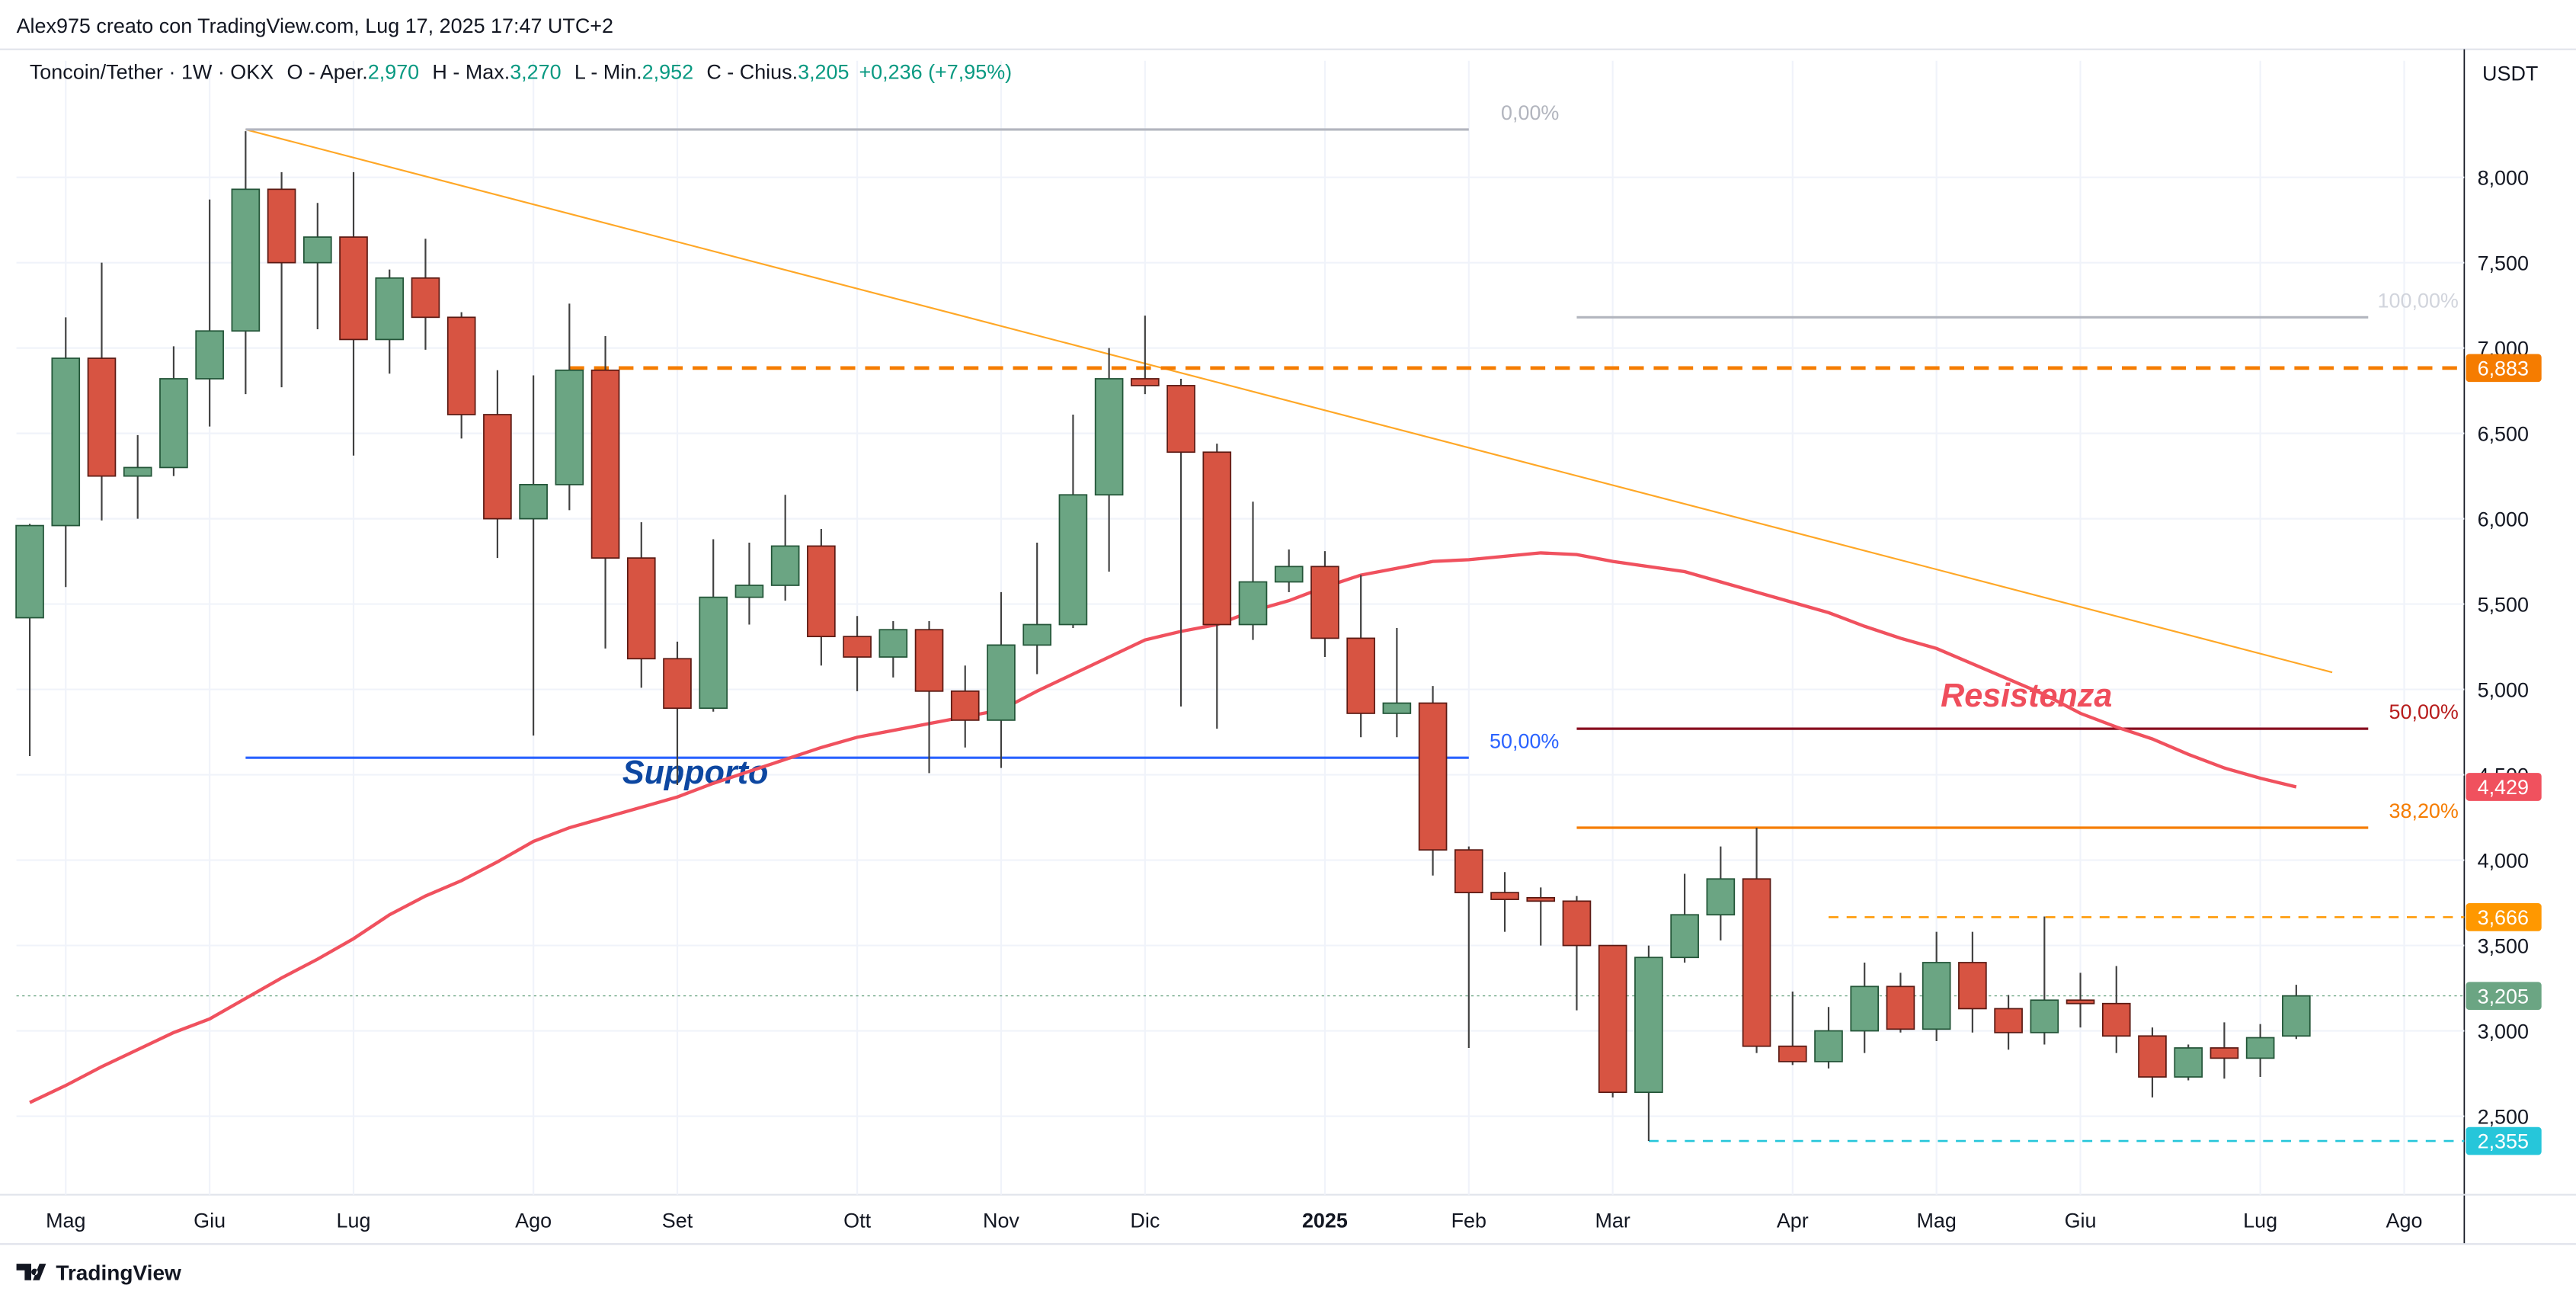 The image size is (2576, 1301). I want to click on x-tick-label: Set, so click(677, 1221).